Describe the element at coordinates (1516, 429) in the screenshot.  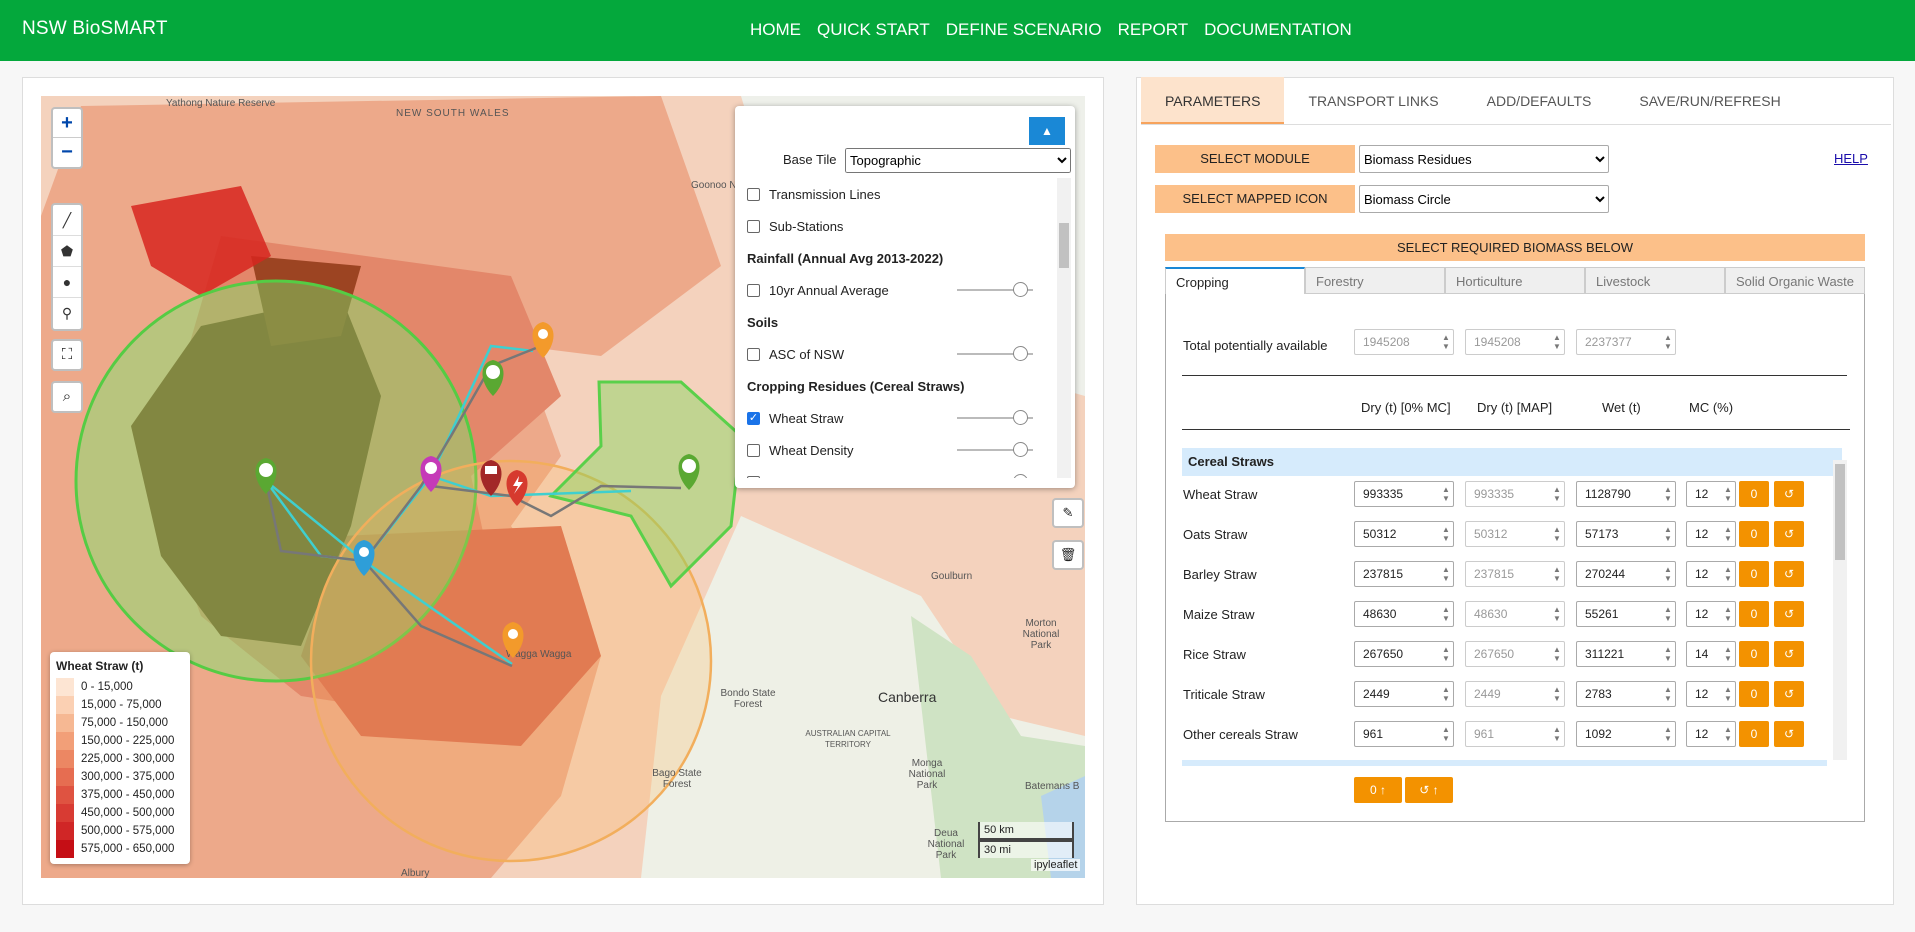
I see `header-divider` at that location.